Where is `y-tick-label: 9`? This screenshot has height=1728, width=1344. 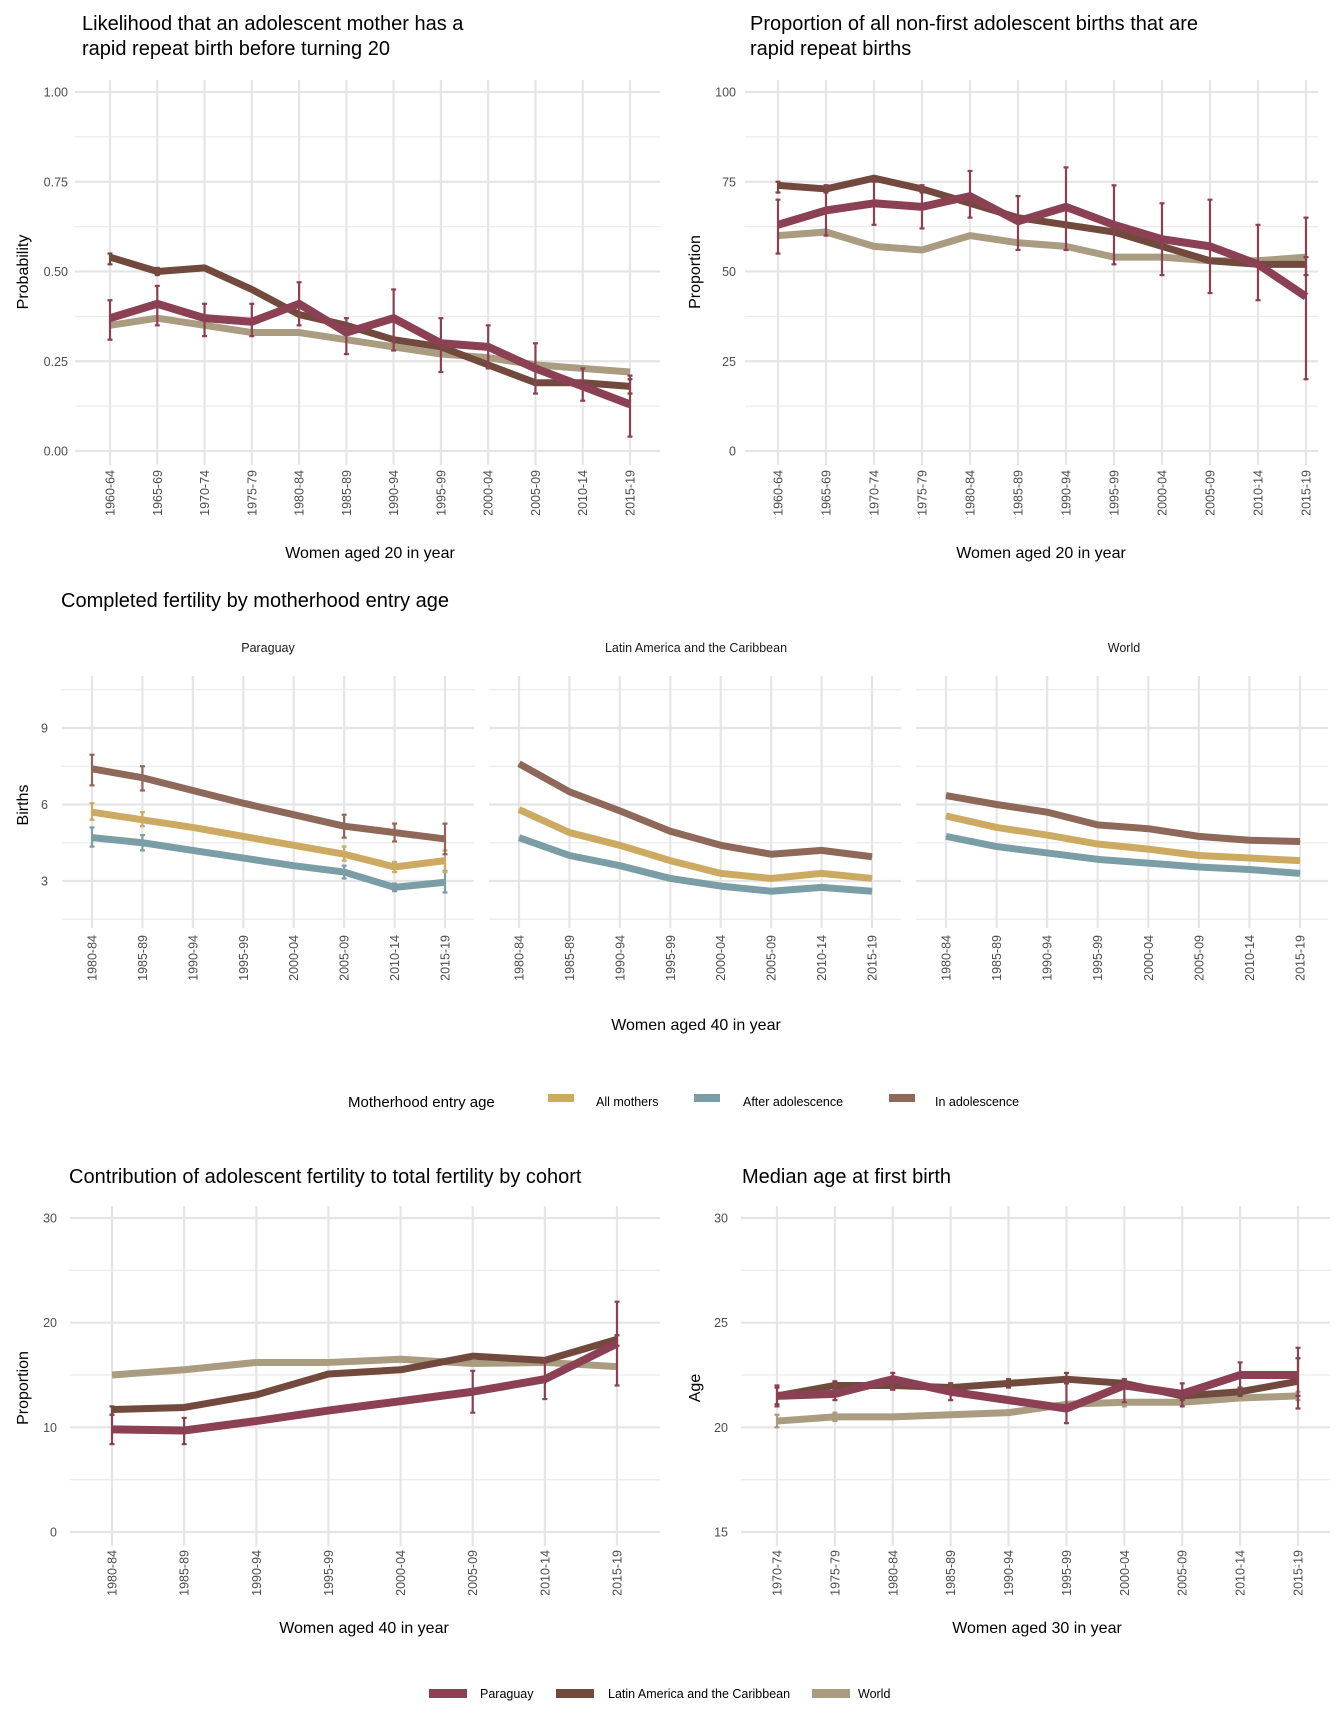 y-tick-label: 9 is located at coordinates (44, 729).